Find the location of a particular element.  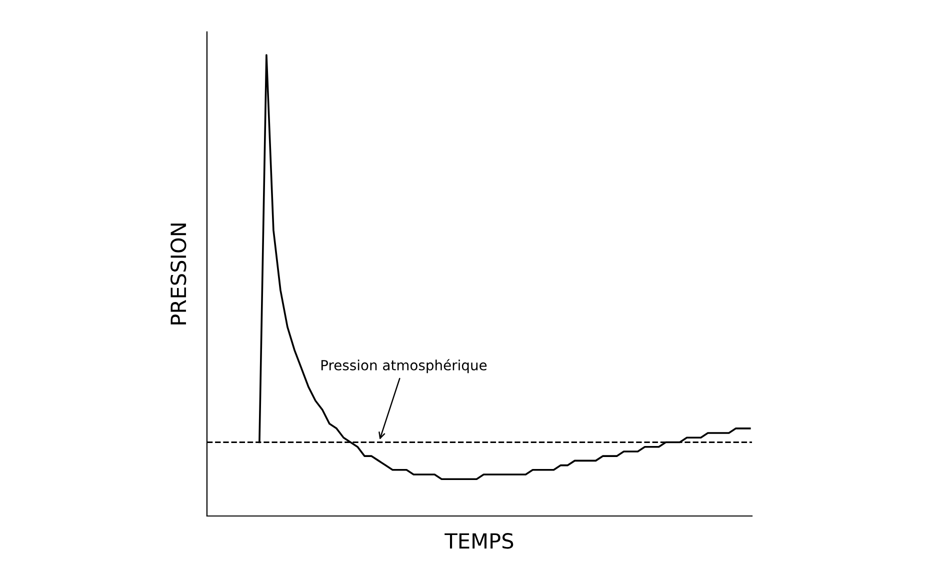

ref-line-label: Pression atmosphérique is located at coordinates (404, 366).